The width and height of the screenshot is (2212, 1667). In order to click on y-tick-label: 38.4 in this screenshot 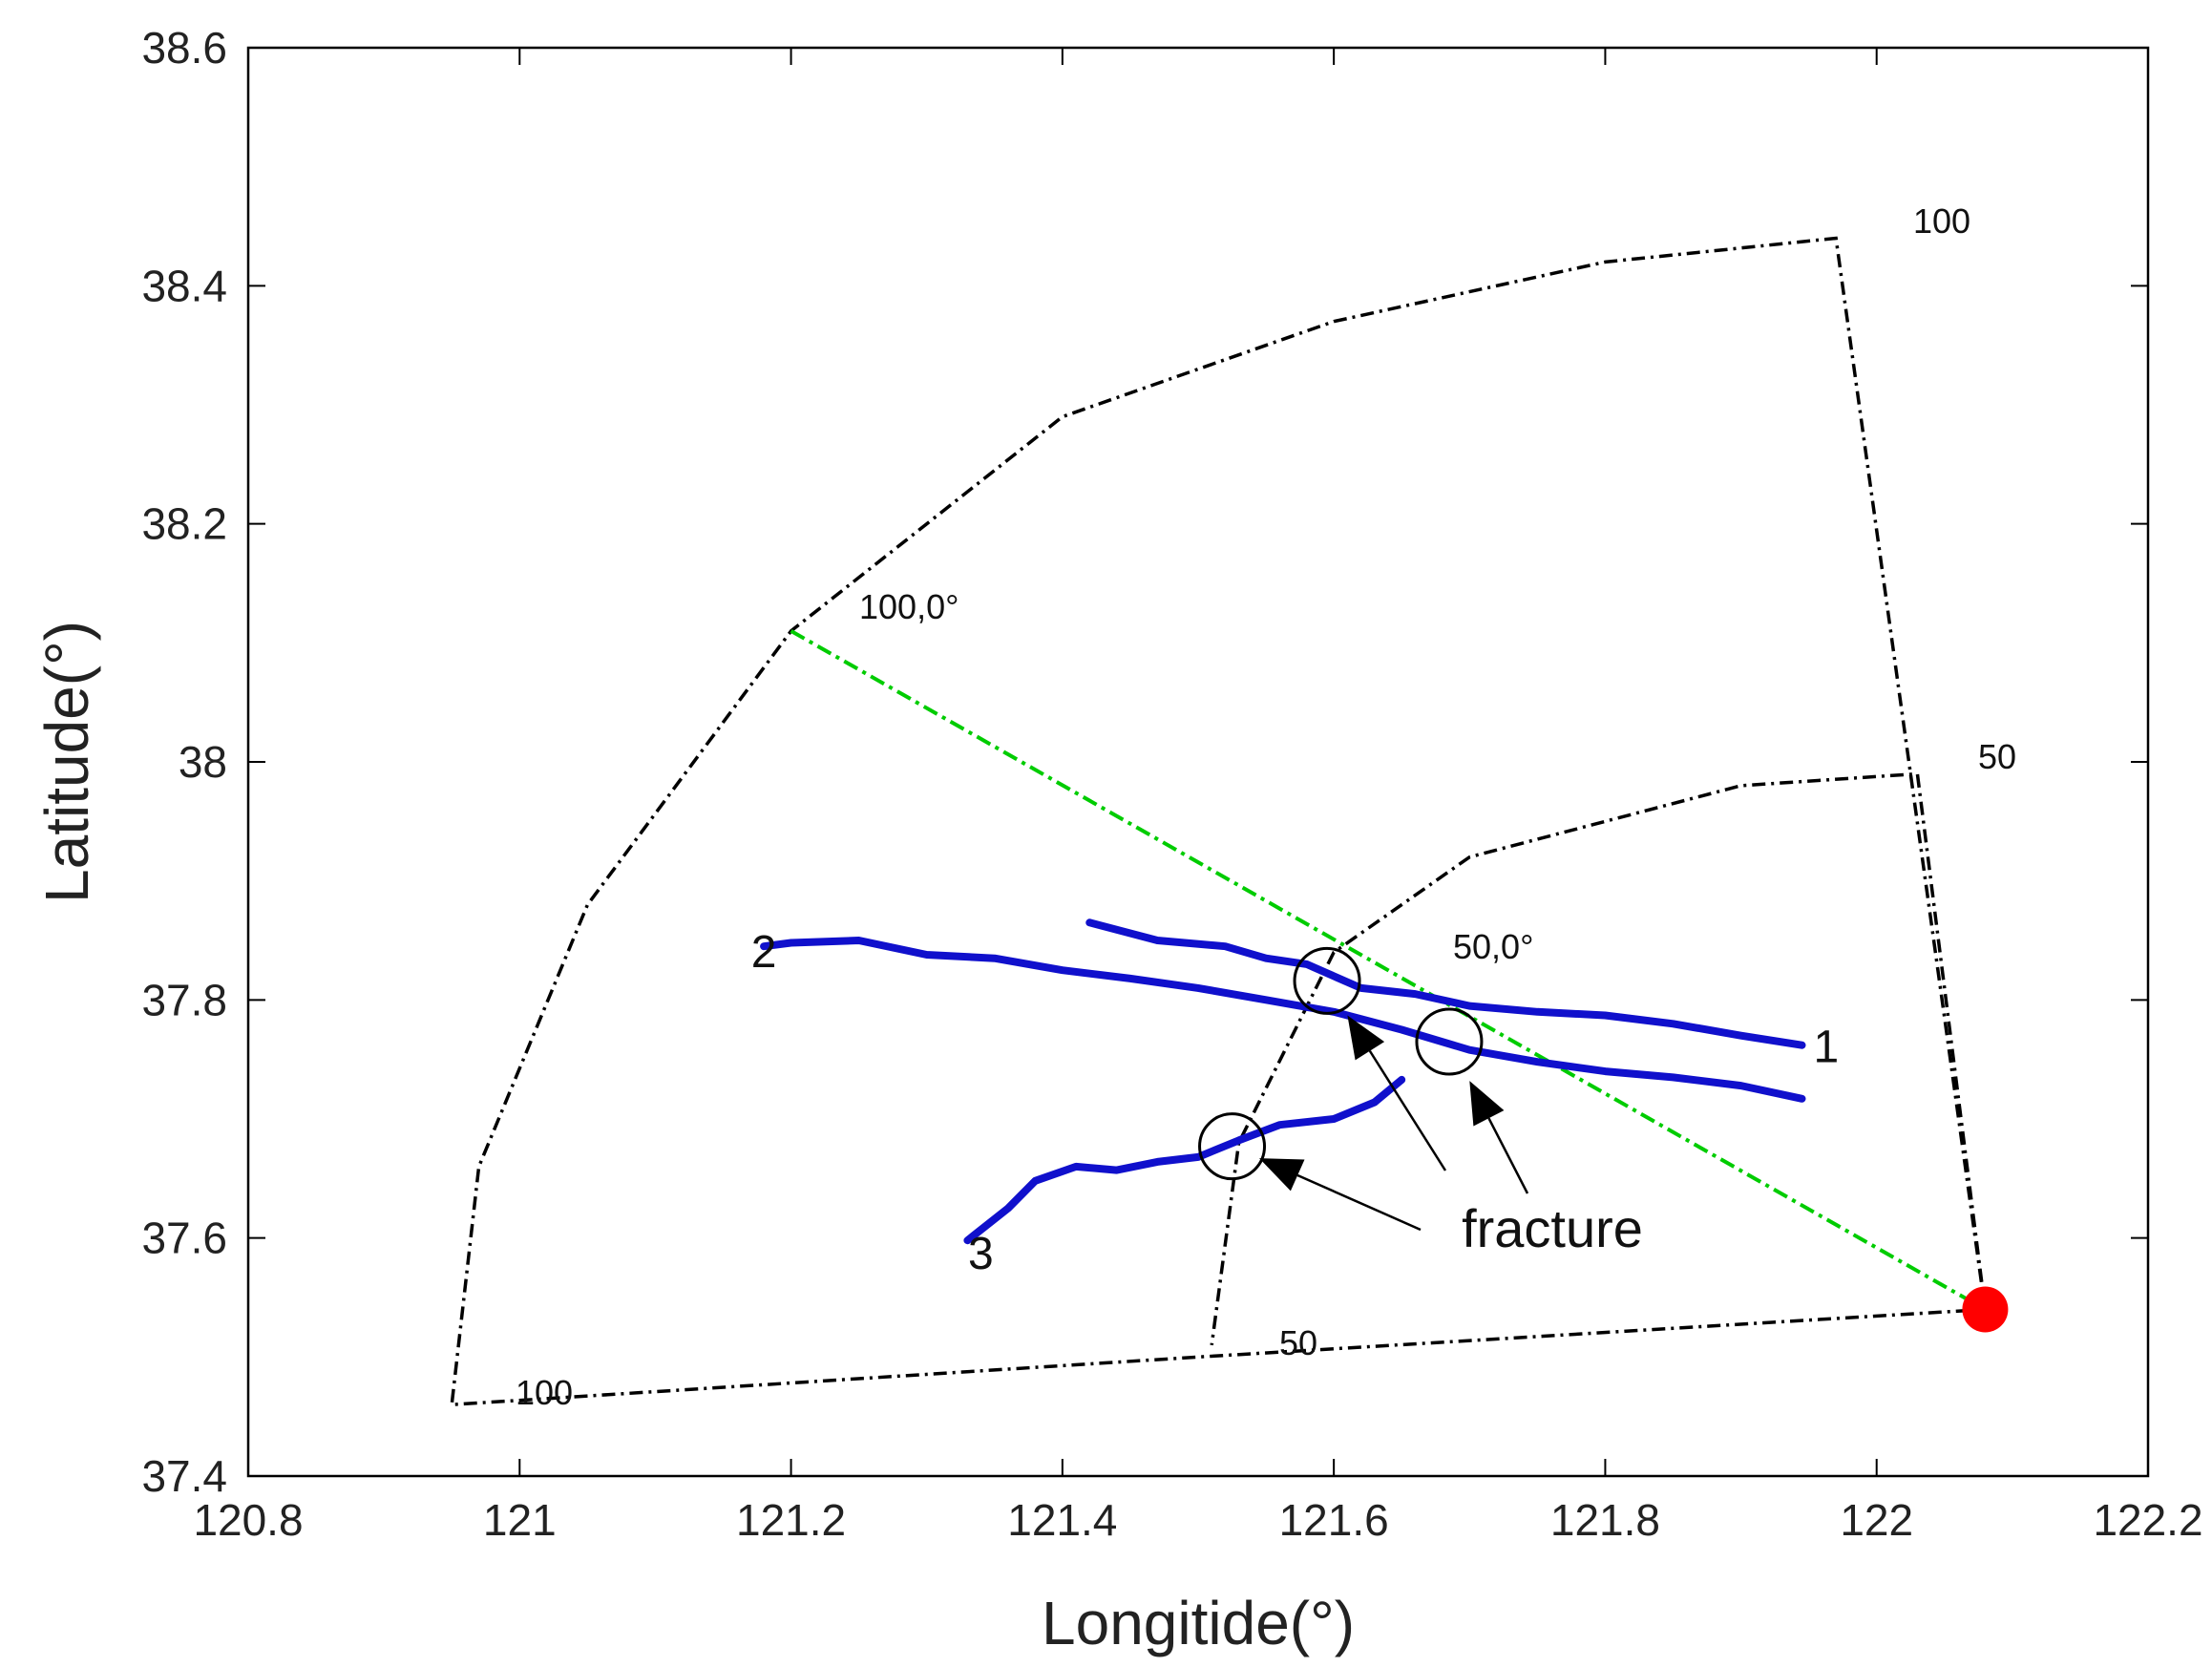, I will do `click(184, 286)`.